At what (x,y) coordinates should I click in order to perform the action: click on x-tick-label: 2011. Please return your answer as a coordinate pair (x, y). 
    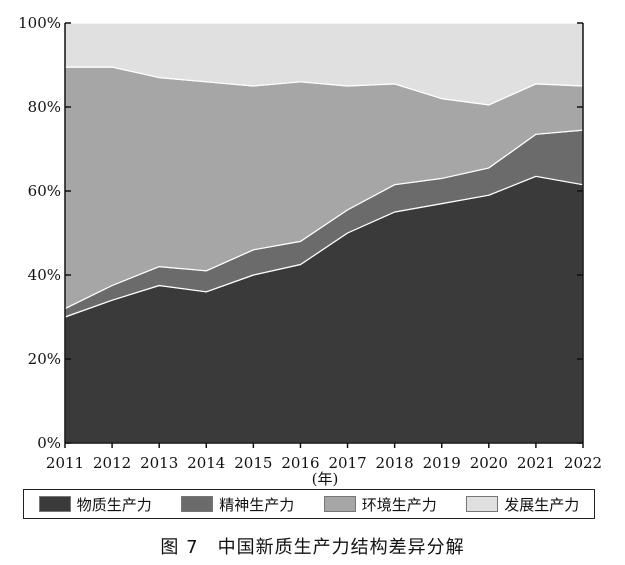
    Looking at the image, I should click on (65, 463).